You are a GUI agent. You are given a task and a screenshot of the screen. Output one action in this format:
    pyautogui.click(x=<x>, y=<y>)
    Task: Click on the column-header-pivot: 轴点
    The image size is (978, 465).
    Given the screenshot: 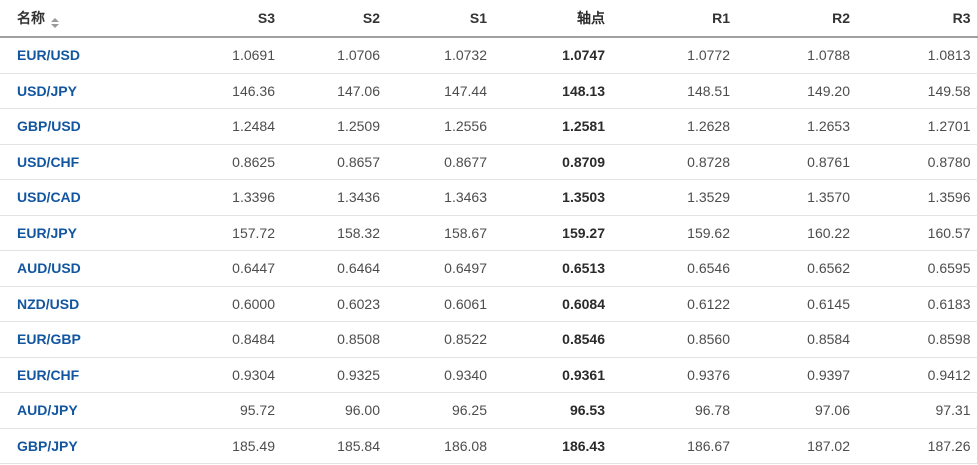 What is the action you would take?
    pyautogui.click(x=546, y=19)
    